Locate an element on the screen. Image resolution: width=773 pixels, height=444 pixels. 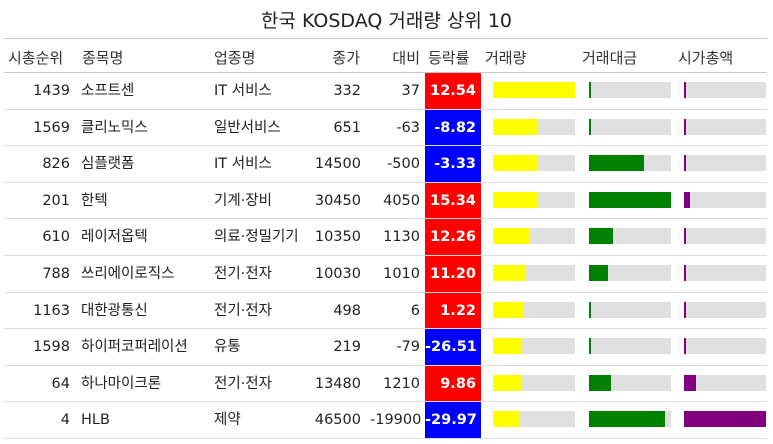
title-divider is located at coordinates (385, 38).